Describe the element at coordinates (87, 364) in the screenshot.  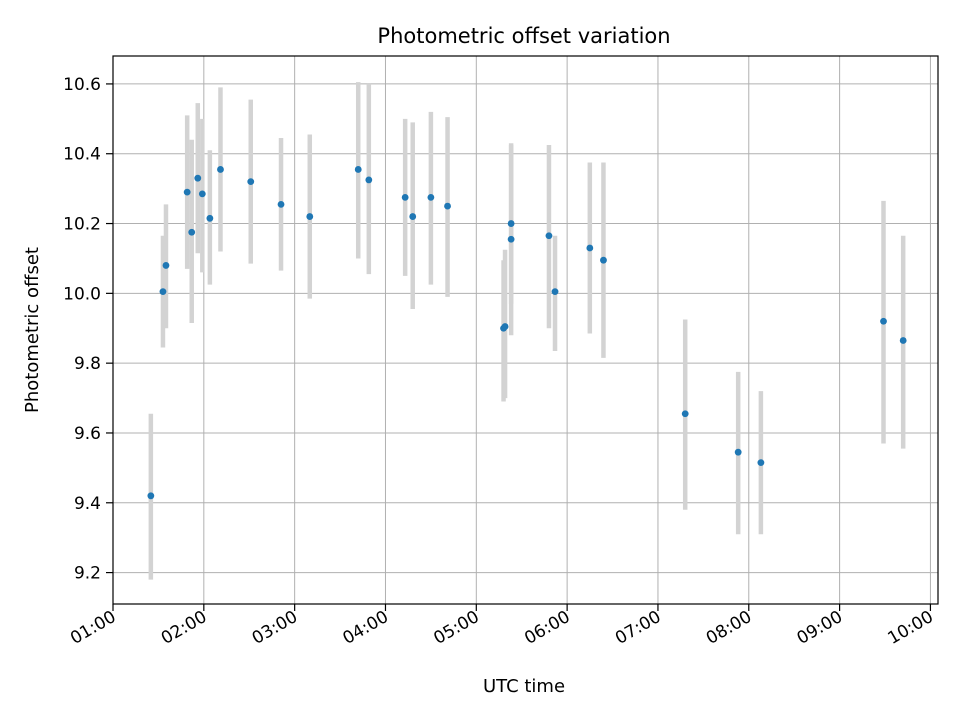
I see `y-tick-label: 9.8` at that location.